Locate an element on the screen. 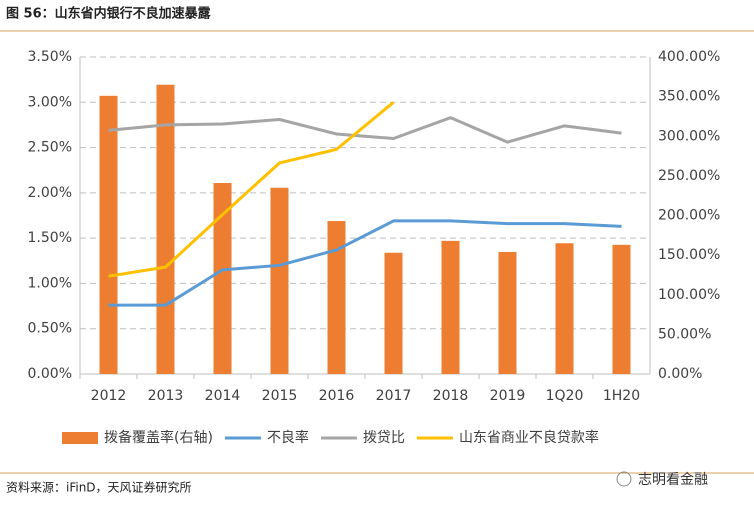 Image resolution: width=754 pixels, height=509 pixels. watermark: 志明看金融 is located at coordinates (673, 480).